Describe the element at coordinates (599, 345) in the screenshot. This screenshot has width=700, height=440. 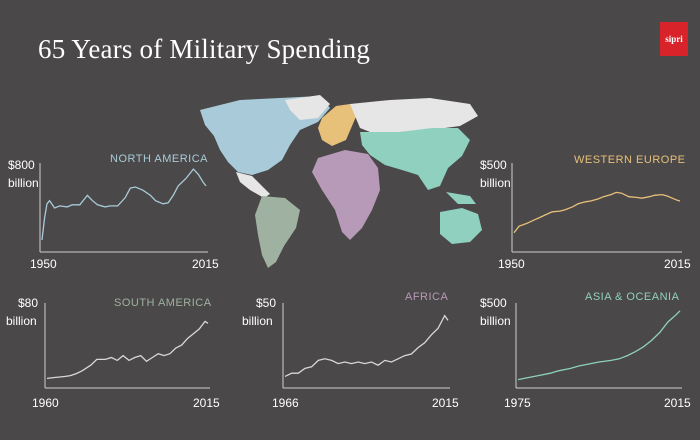
I see `series-line-asia-oceania` at that location.